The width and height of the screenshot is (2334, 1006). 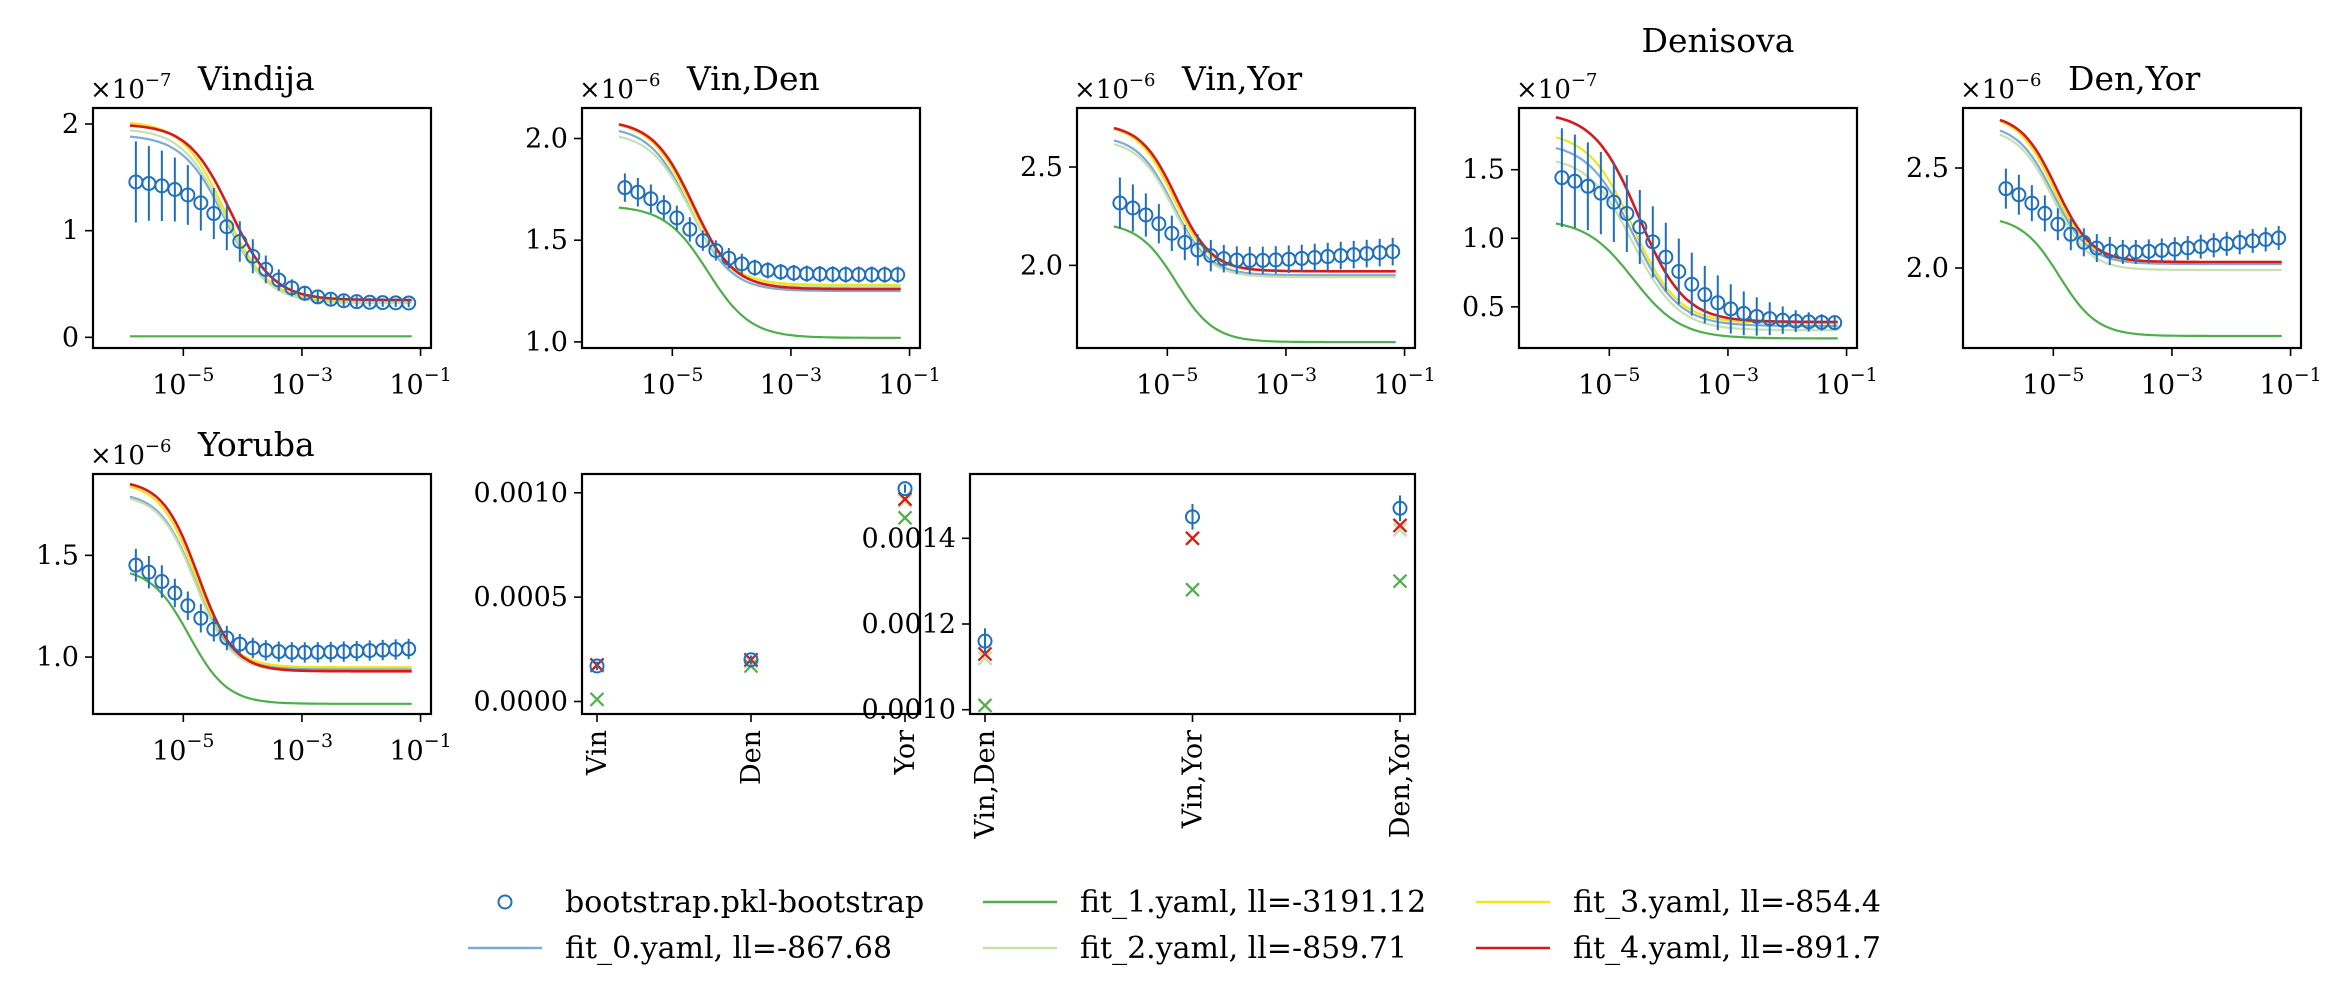 What do you see at coordinates (1718, 40) in the screenshot?
I see `panel-title: Denisova` at bounding box center [1718, 40].